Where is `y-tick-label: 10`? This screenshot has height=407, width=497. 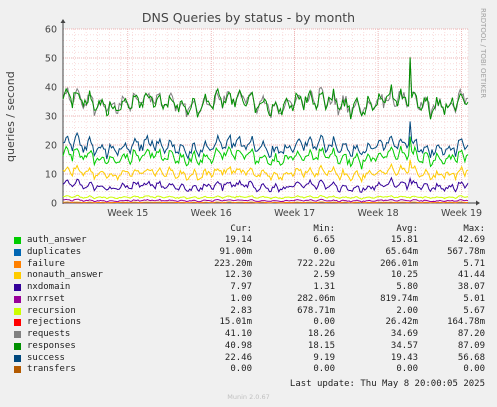 y-tick-label: 10 is located at coordinates (51, 175).